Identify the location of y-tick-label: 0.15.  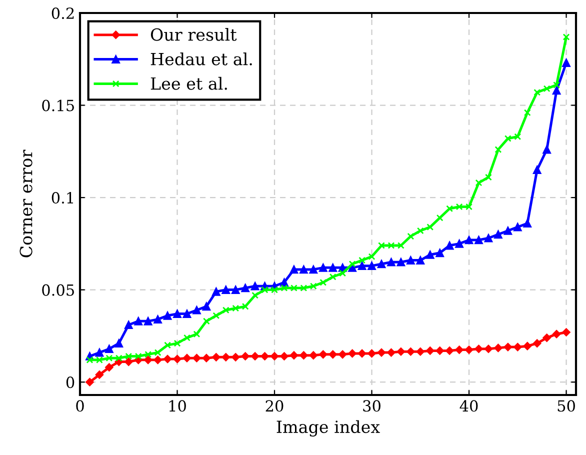
(58, 106).